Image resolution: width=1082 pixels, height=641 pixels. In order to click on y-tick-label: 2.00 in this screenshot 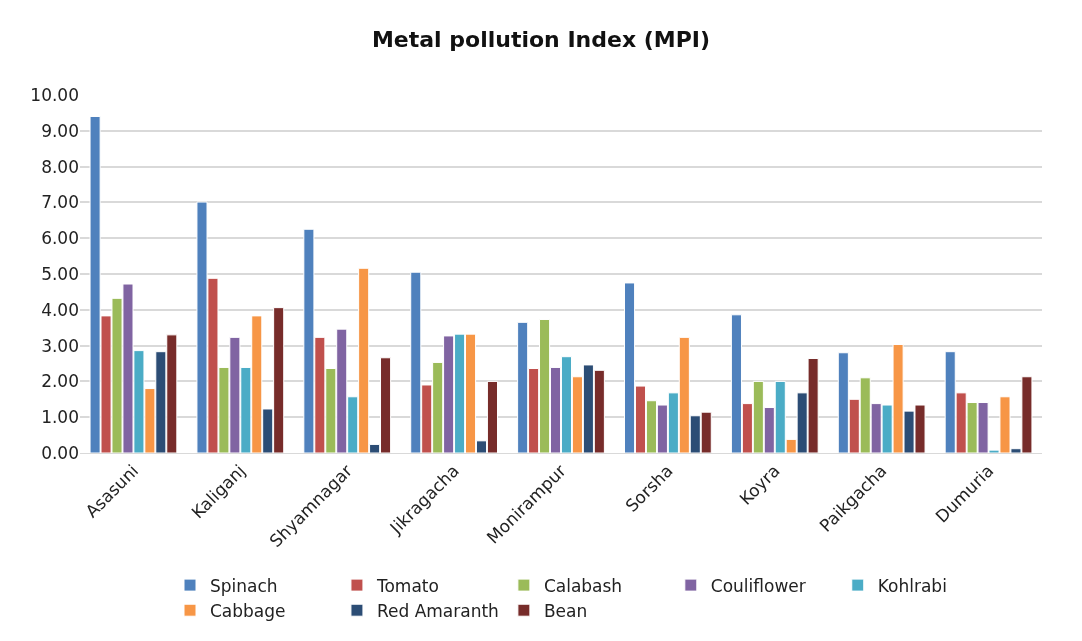, I will do `click(60, 381)`.